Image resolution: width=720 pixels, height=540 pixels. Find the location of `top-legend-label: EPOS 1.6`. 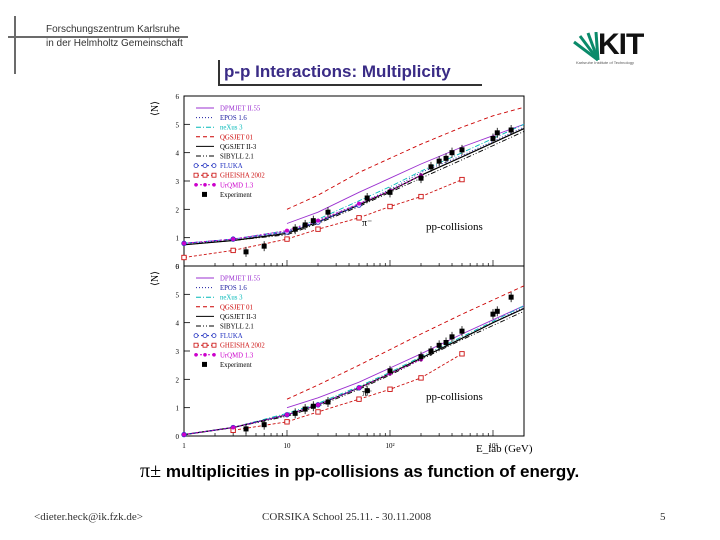

top-legend-label: EPOS 1.6 is located at coordinates (233, 118).